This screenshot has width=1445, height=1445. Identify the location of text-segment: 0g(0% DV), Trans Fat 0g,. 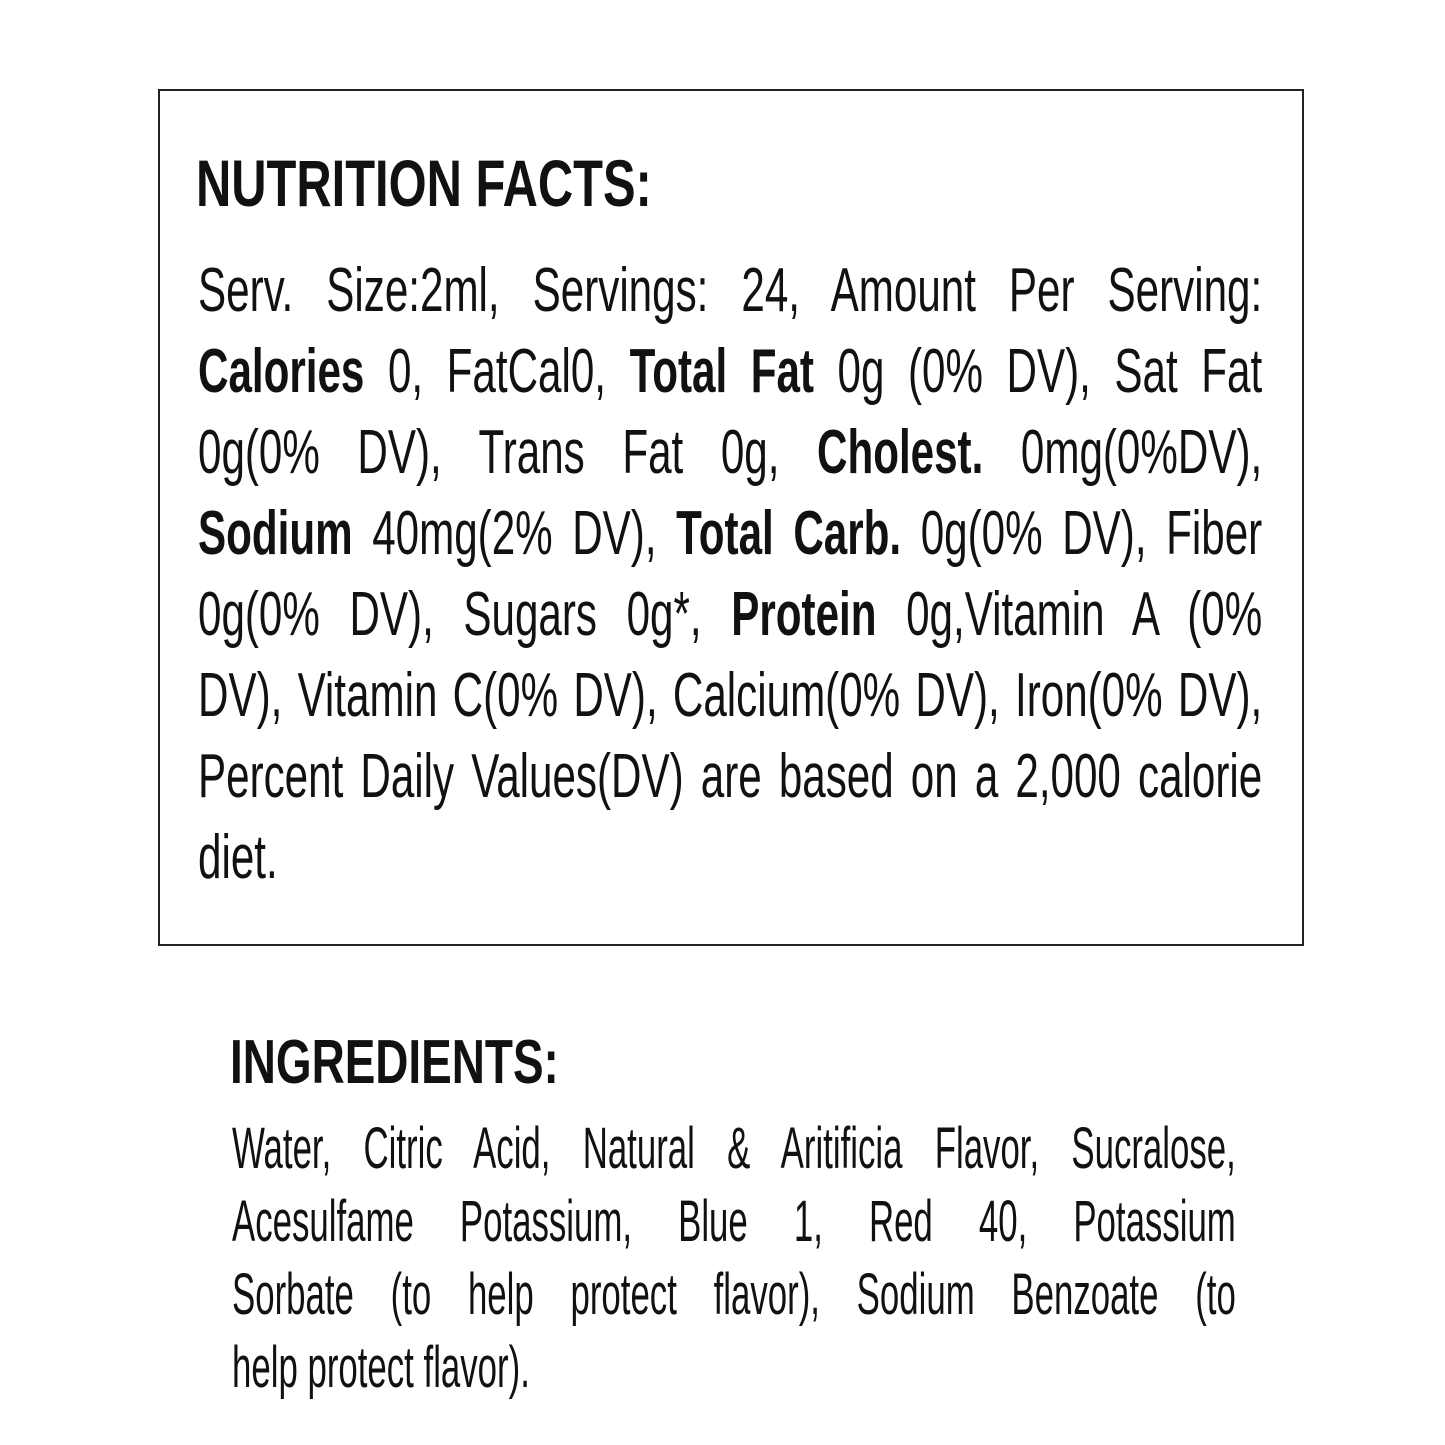
(507, 452).